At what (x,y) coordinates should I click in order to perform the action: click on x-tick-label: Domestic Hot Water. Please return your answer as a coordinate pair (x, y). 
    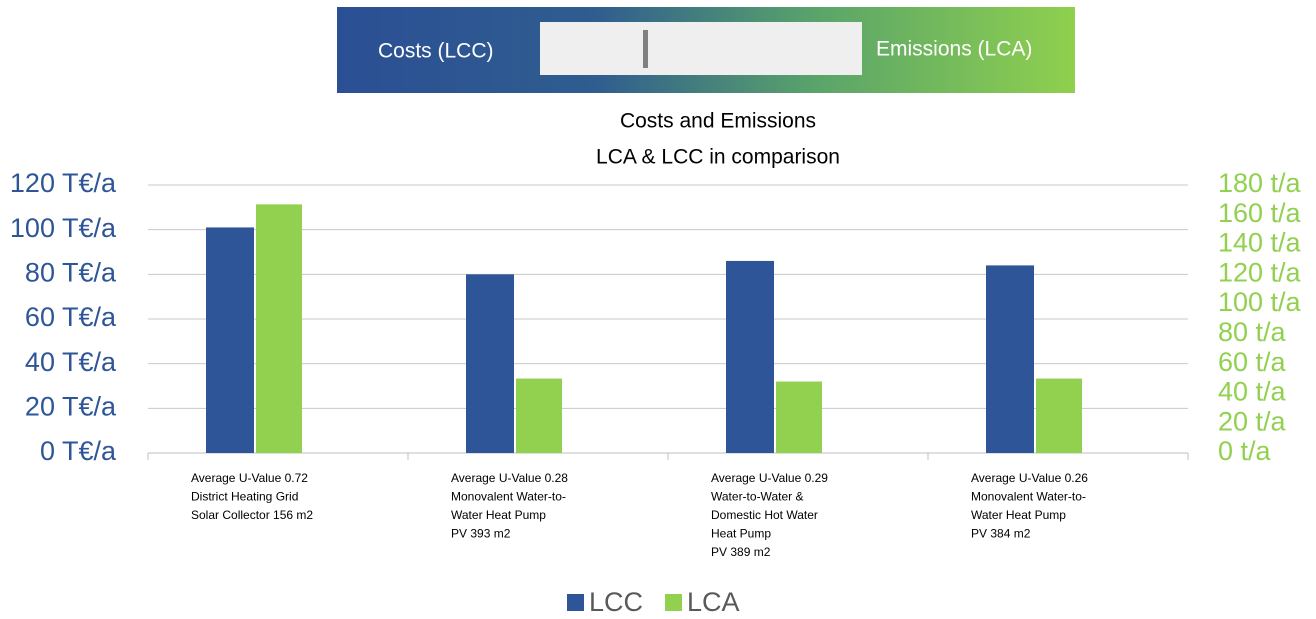
    Looking at the image, I should click on (764, 515).